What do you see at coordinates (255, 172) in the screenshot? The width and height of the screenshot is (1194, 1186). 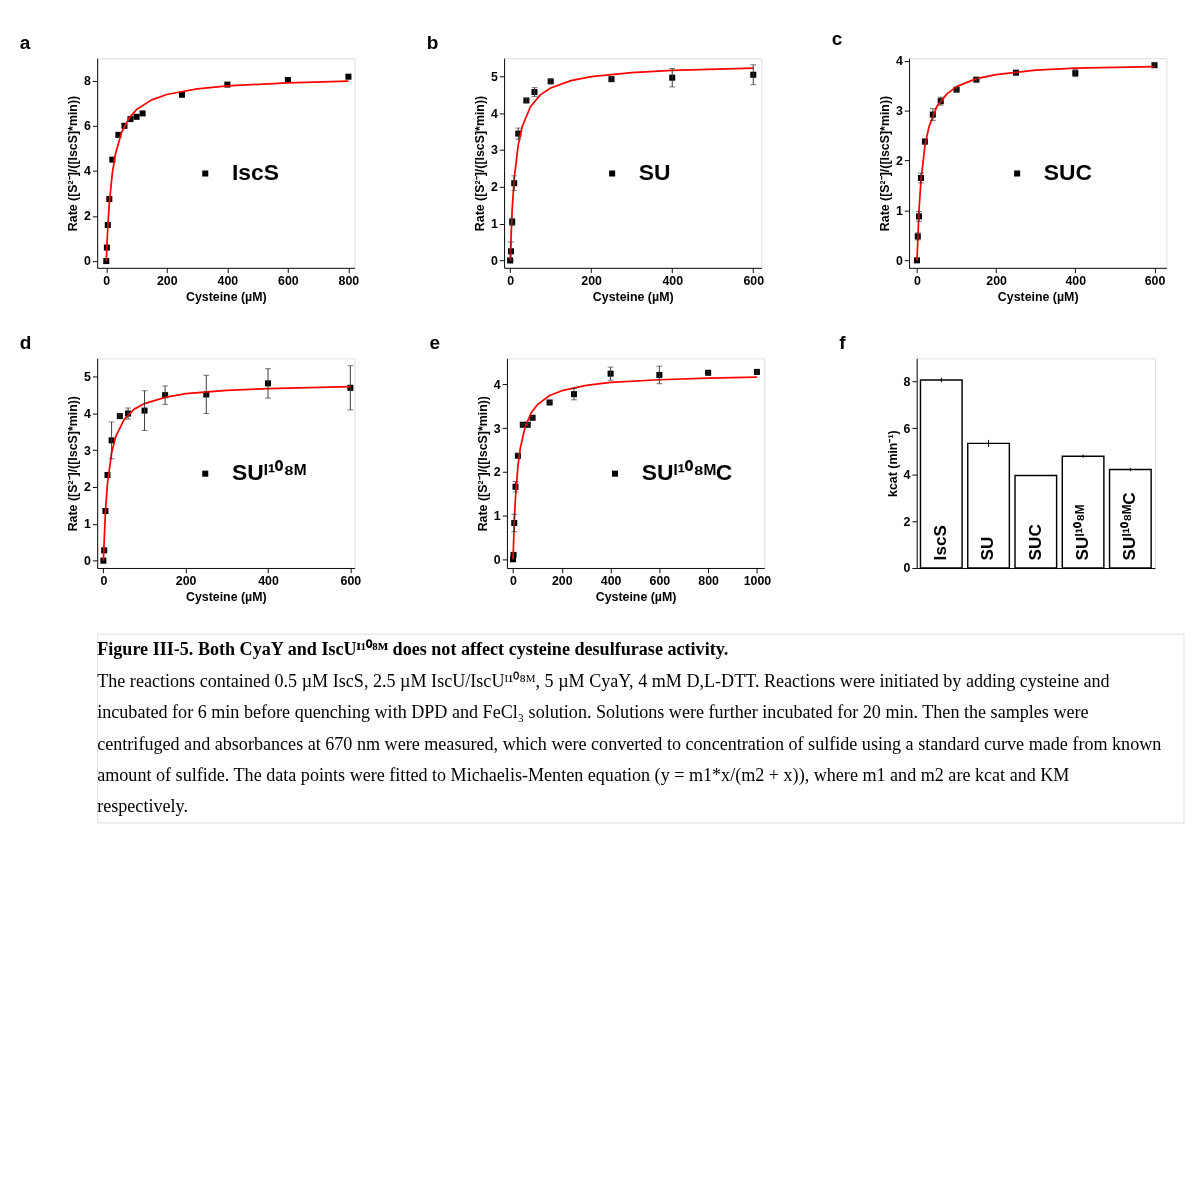 I see `legend-label: IscS` at bounding box center [255, 172].